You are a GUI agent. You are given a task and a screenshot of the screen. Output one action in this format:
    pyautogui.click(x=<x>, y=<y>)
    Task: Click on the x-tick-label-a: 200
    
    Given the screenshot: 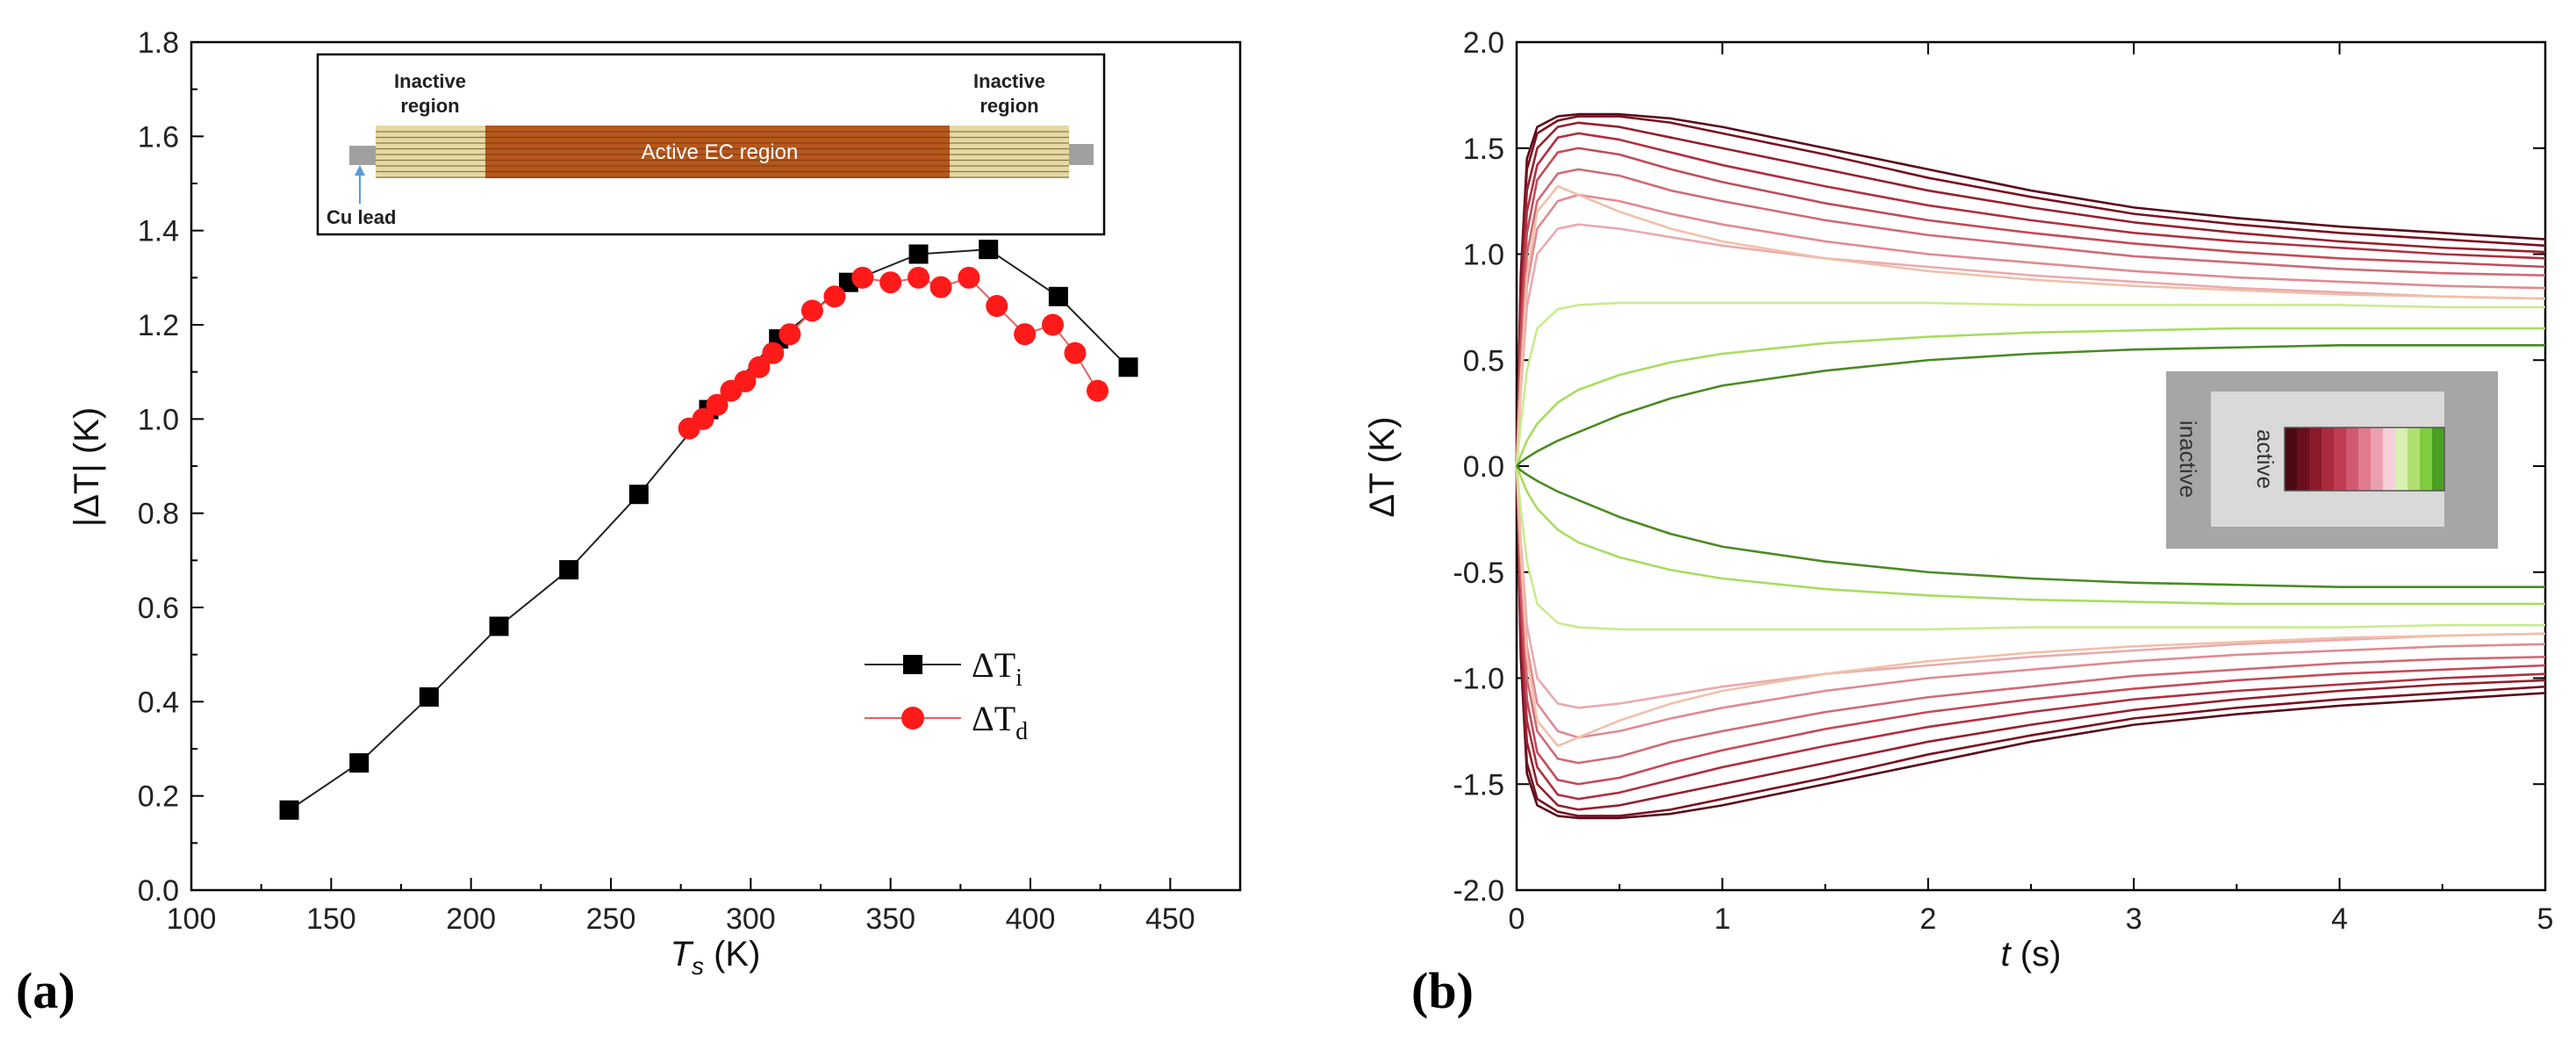 What is the action you would take?
    pyautogui.click(x=471, y=919)
    